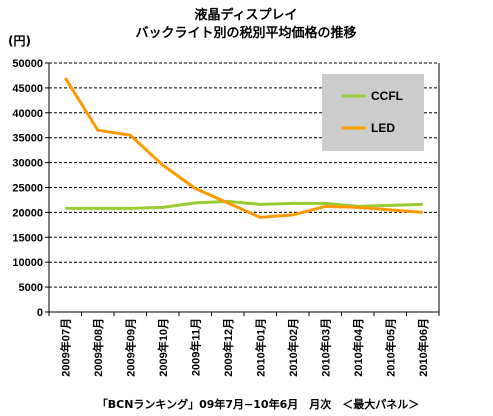 The height and width of the screenshot is (416, 493). I want to click on y-tick-label: 10000, so click(27, 263).